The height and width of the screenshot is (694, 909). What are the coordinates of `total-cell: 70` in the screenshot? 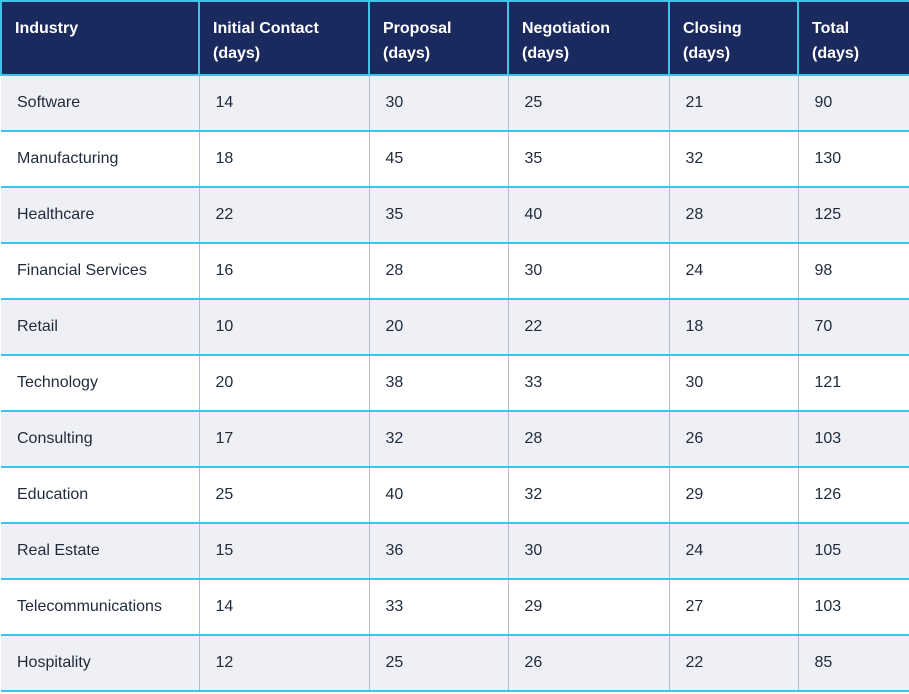 It's located at (853, 327).